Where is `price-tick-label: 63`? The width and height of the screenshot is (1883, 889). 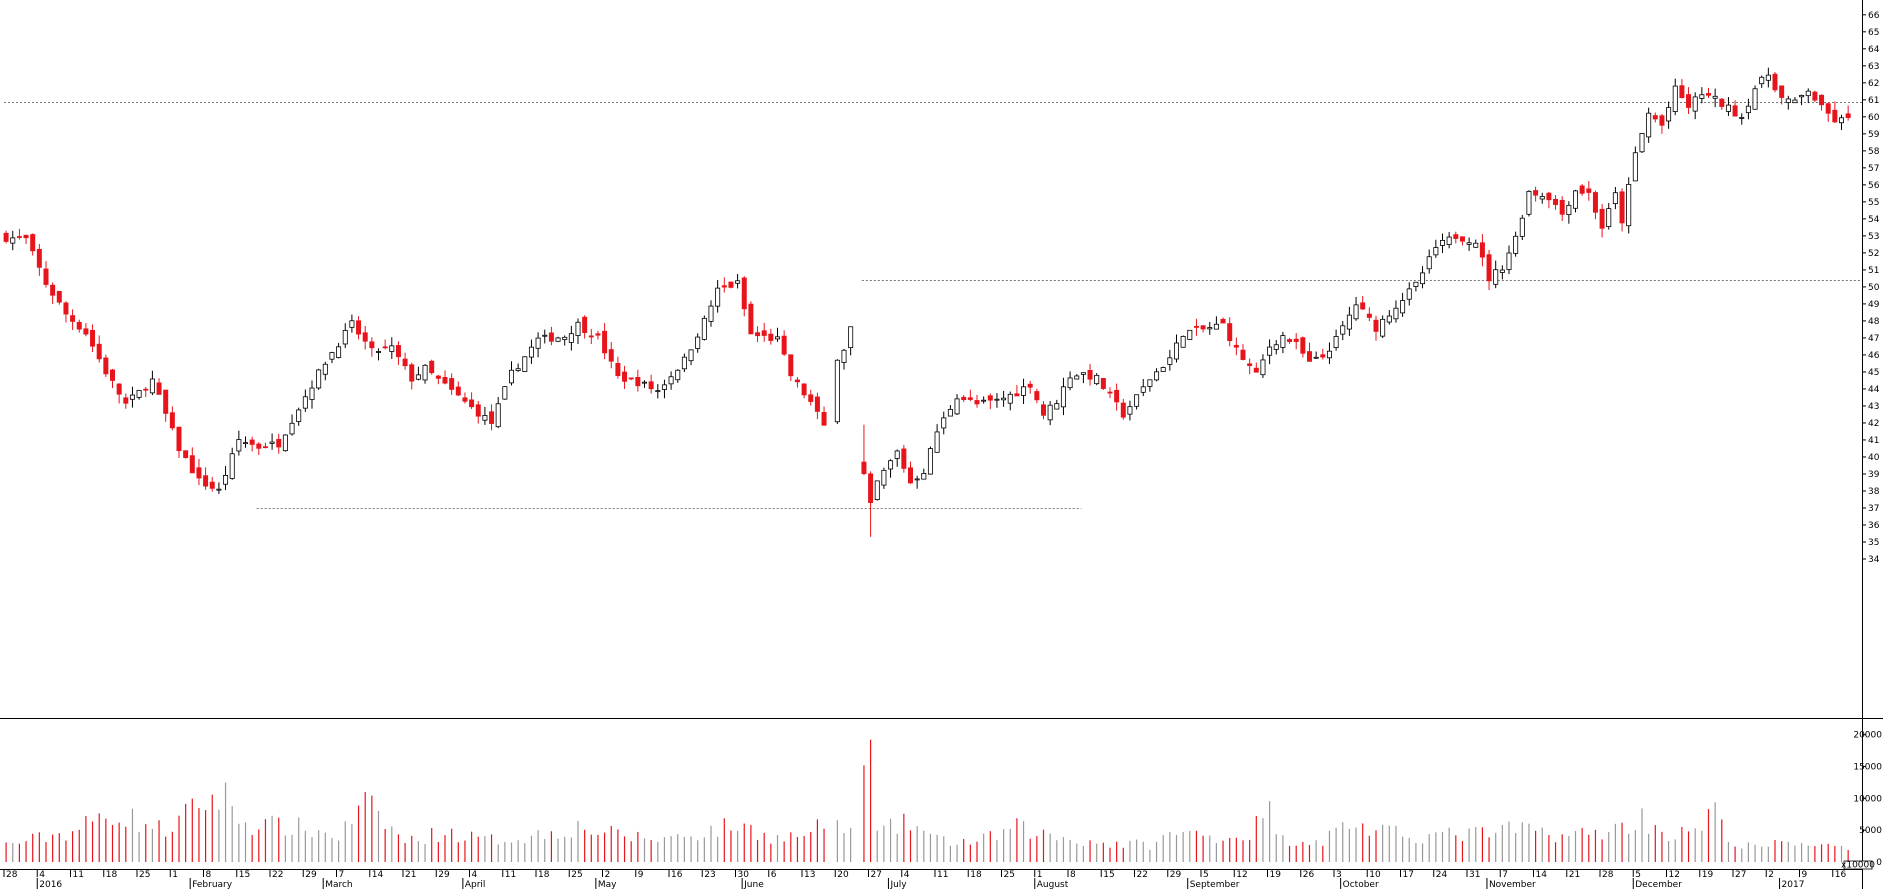
price-tick-label: 63 is located at coordinates (1873, 67).